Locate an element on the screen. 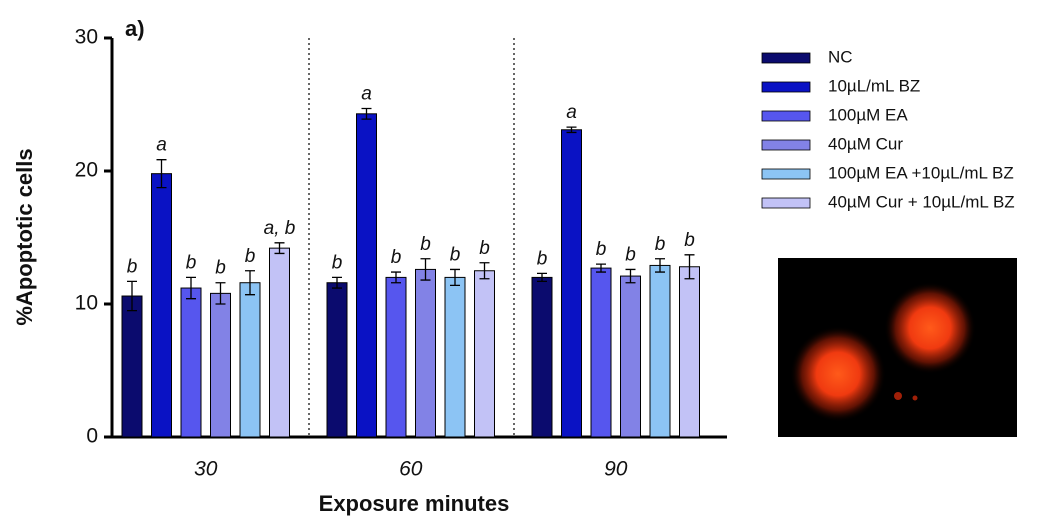  legend-label: 100µM EA is located at coordinates (868, 114).